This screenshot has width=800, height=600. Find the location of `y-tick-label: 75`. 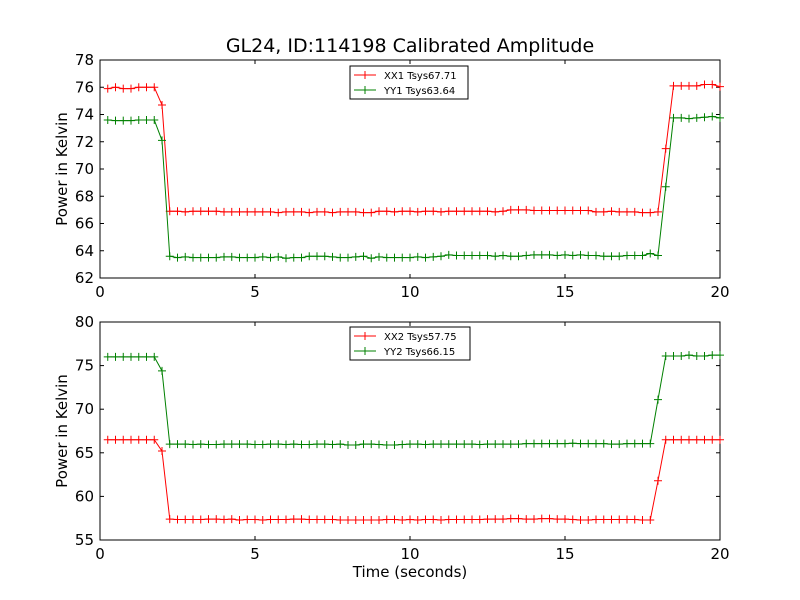

y-tick-label: 75 is located at coordinates (84, 366).